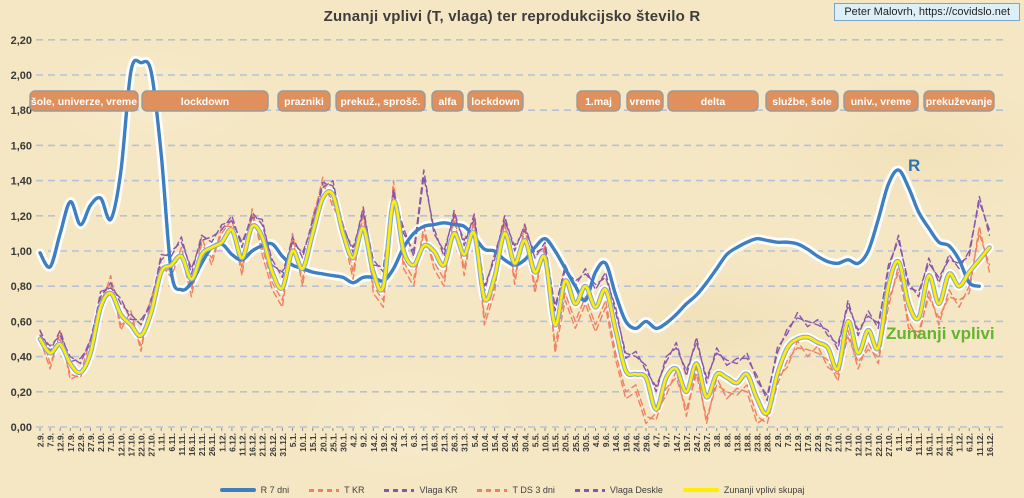  Describe the element at coordinates (333, 442) in the screenshot. I see `x-tick-label: 25.1.` at that location.